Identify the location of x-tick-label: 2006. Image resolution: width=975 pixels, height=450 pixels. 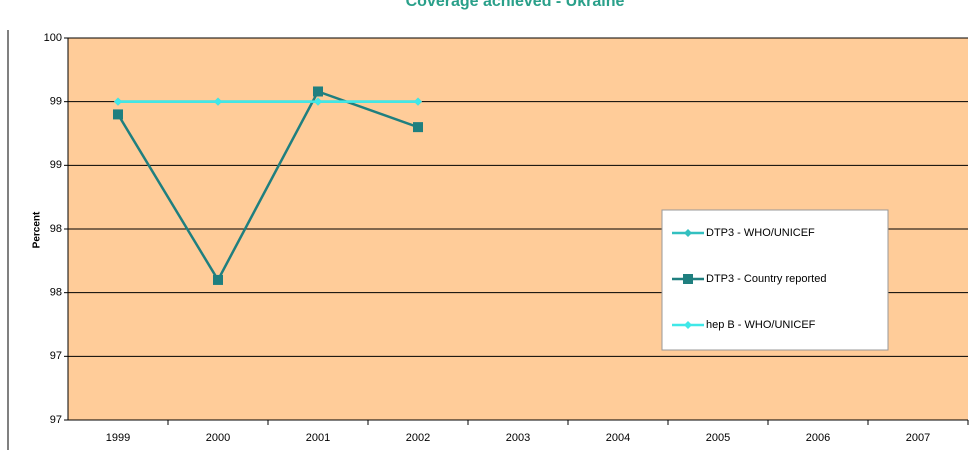
(818, 438).